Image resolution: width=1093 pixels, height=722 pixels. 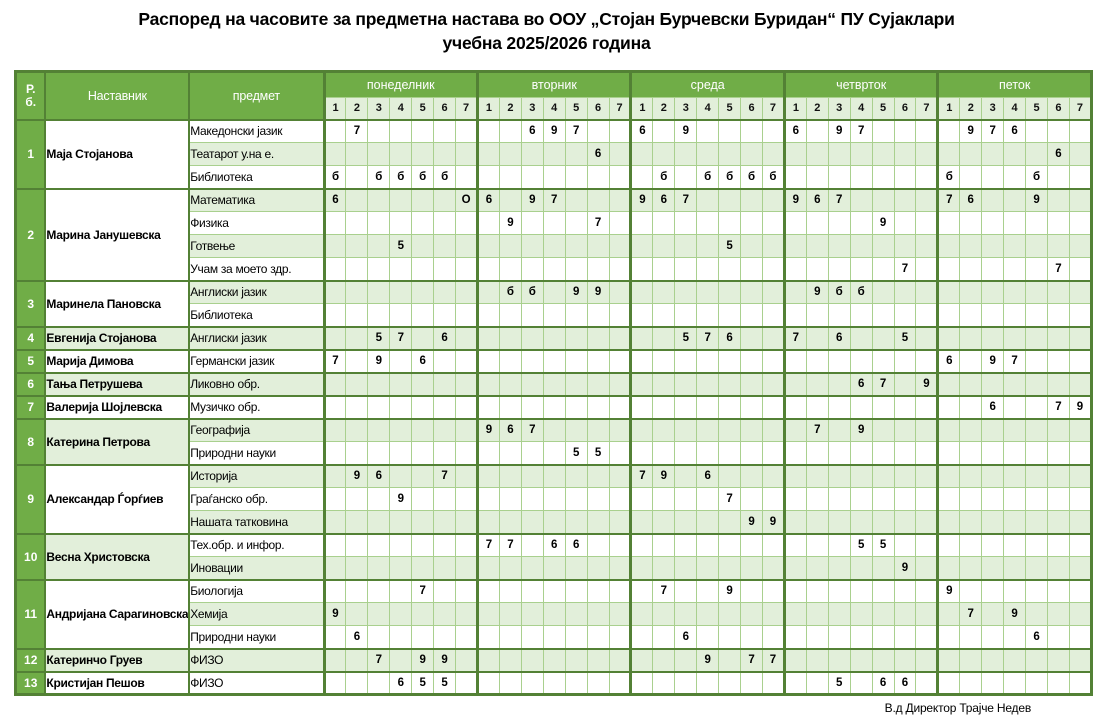 What do you see at coordinates (1015, 360) in the screenshot?
I see `schedule-cell-friday-p4: 7` at bounding box center [1015, 360].